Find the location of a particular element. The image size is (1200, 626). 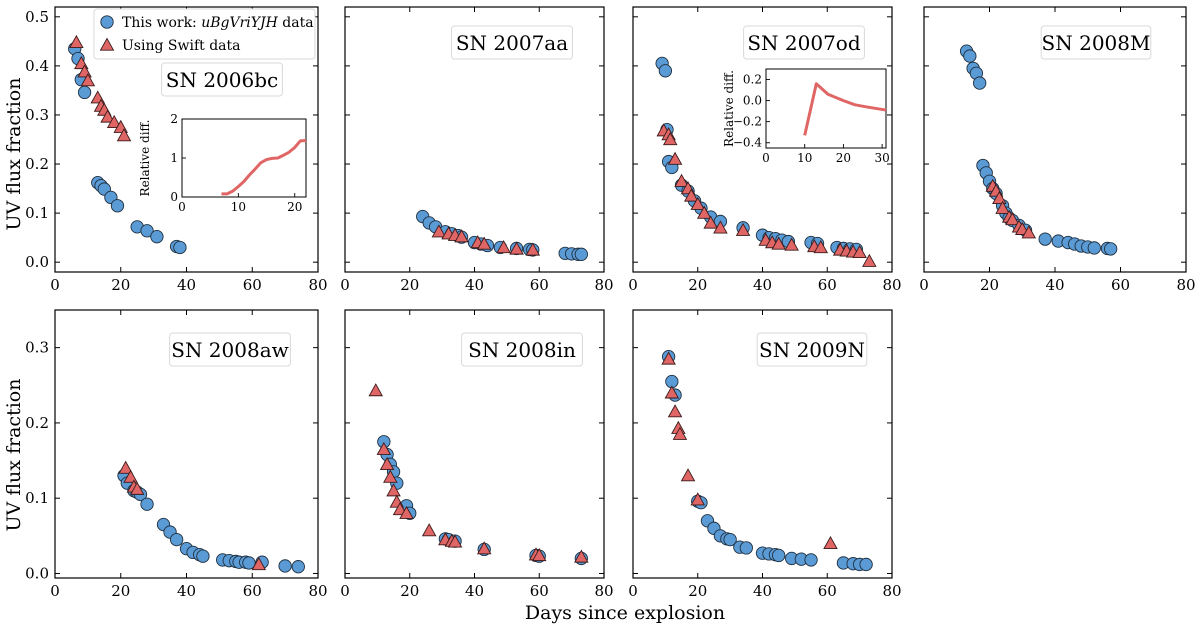

sn-label: SN 2008M is located at coordinates (1096, 42).